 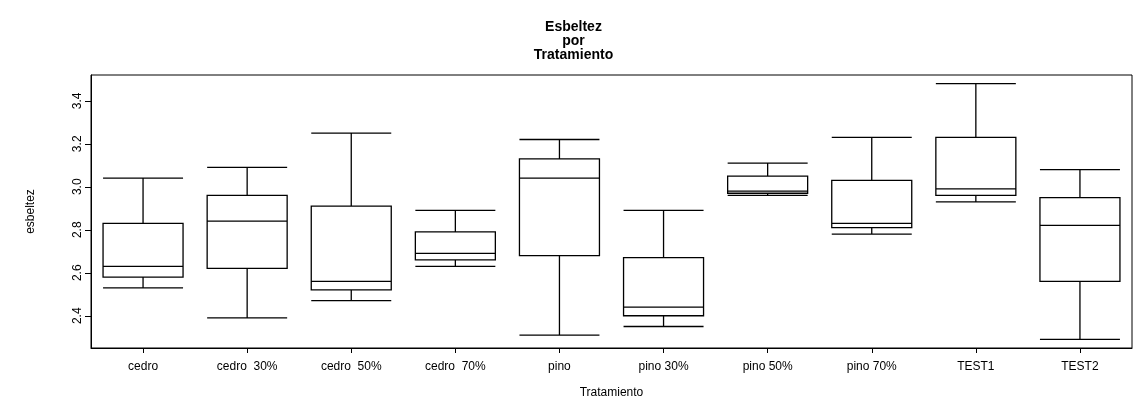 I want to click on y-tick-label: 3.4, so click(x=77, y=101).